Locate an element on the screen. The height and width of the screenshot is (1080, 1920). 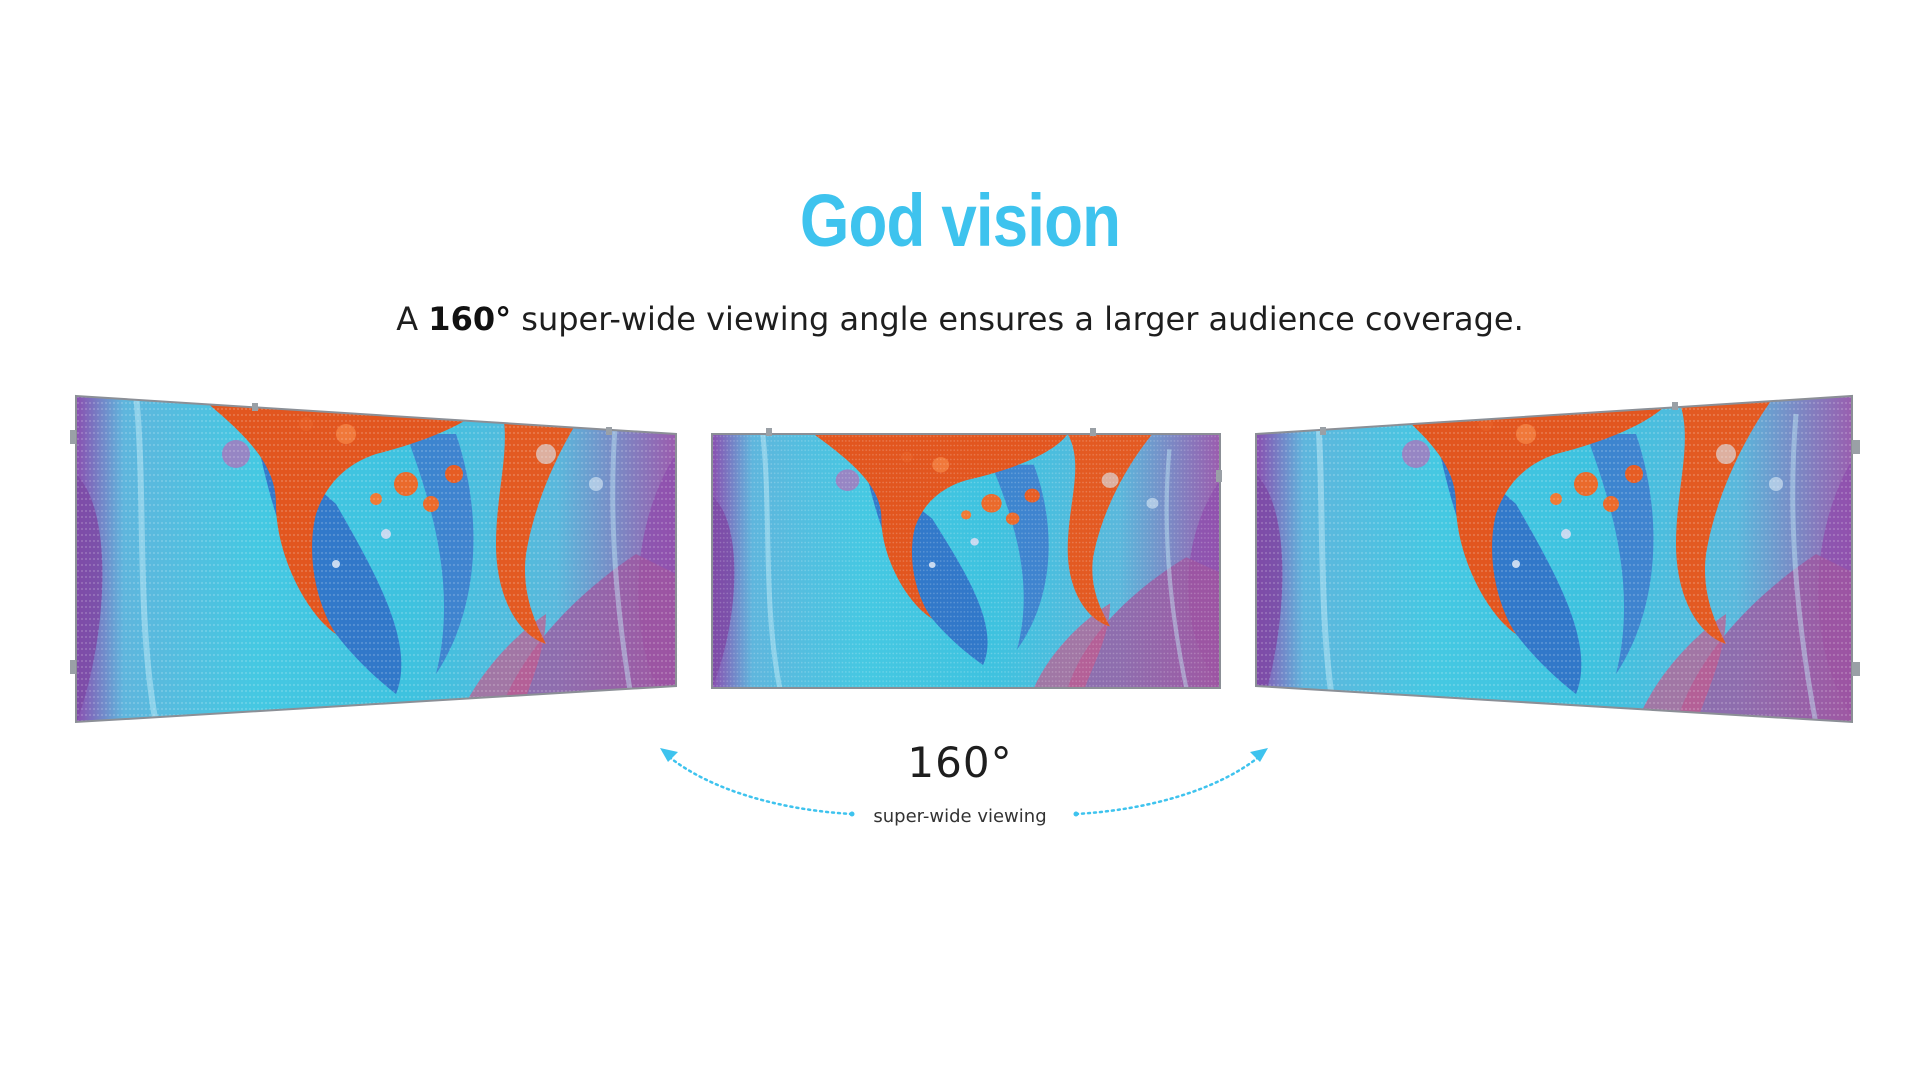
subtitle-highlight: 160° is located at coordinates (470, 319).